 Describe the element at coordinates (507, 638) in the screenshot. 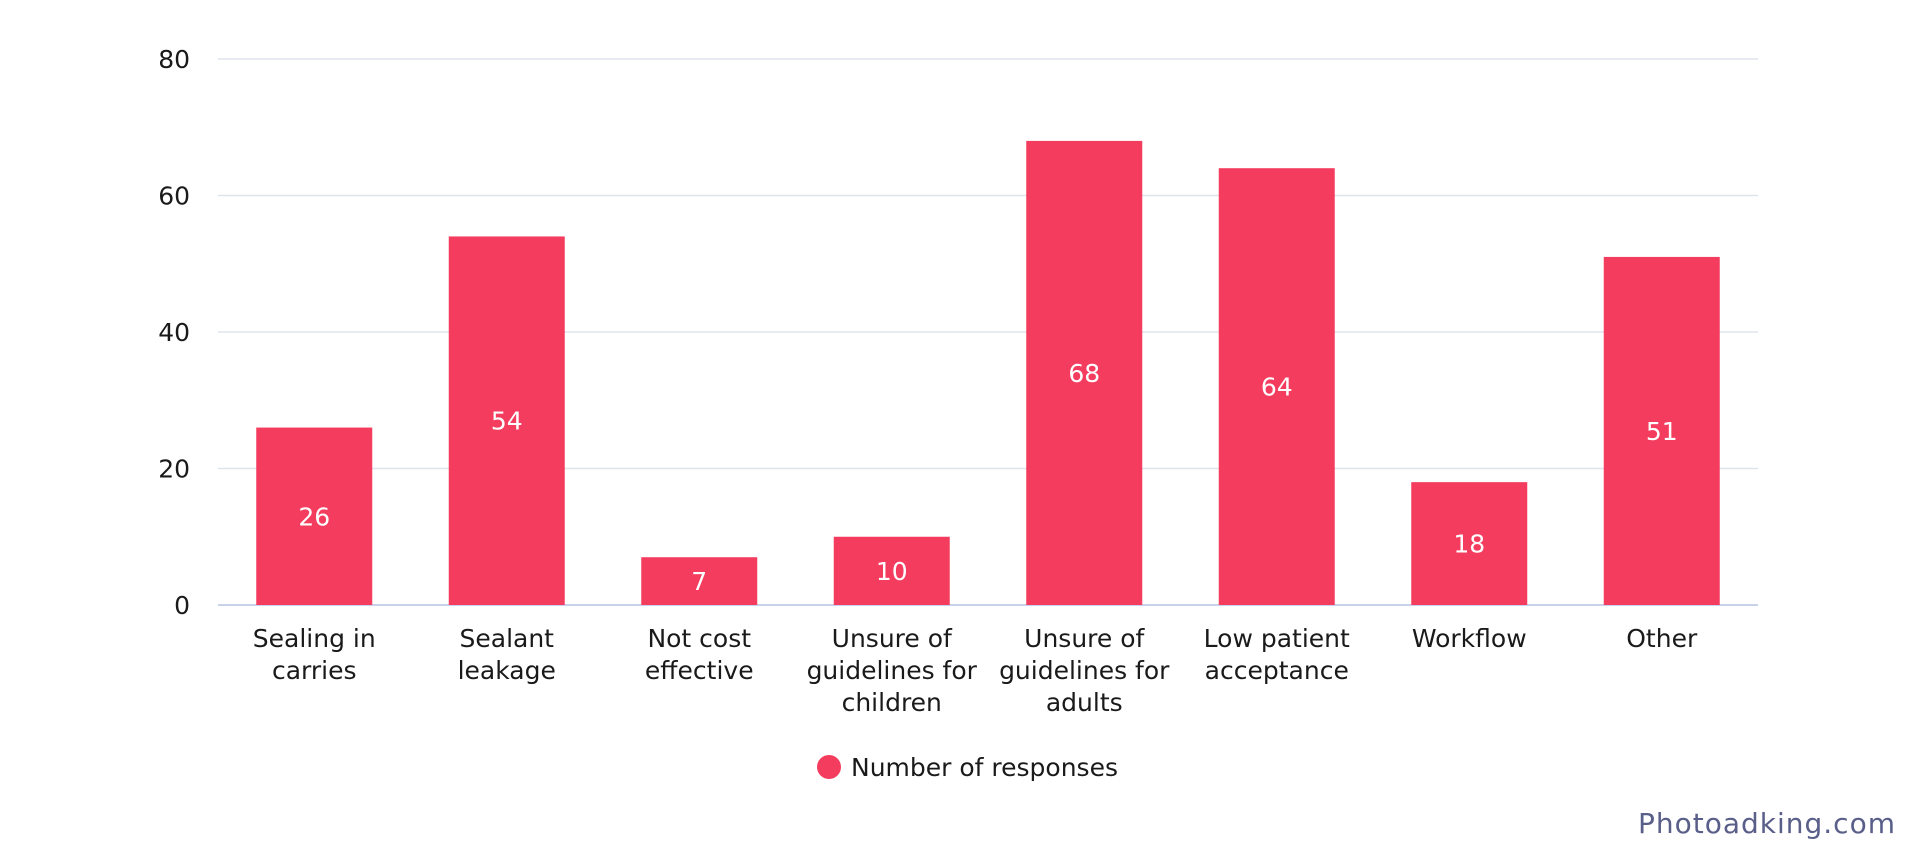

I see `x-category-label-line: Sealant` at that location.